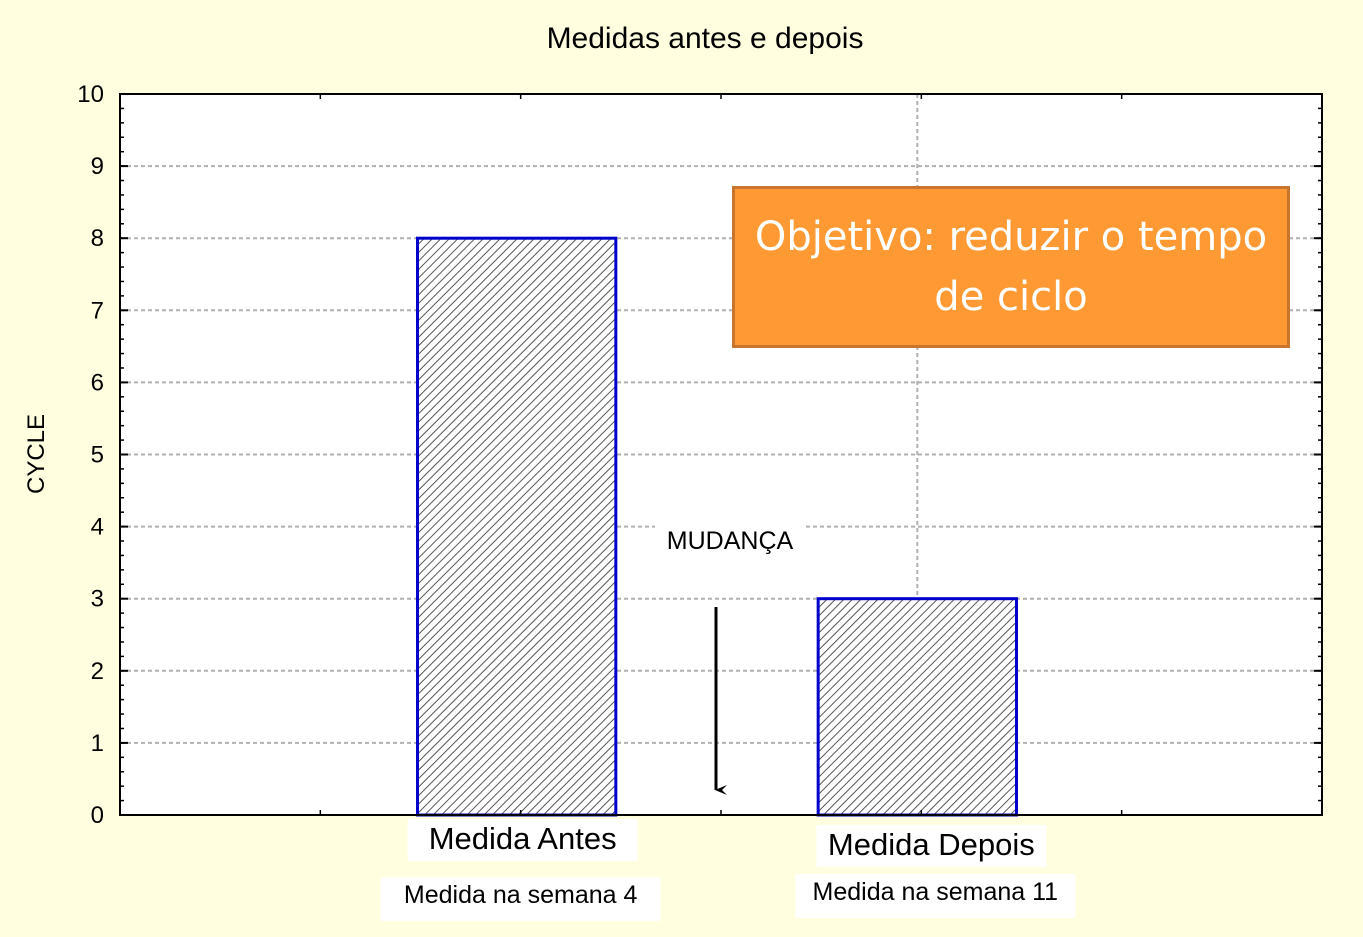 This screenshot has height=937, width=1363. Describe the element at coordinates (90, 455) in the screenshot. I see `y-axis-ticks: 0 1 2 3 4 5 6 7 8 9 10` at that location.